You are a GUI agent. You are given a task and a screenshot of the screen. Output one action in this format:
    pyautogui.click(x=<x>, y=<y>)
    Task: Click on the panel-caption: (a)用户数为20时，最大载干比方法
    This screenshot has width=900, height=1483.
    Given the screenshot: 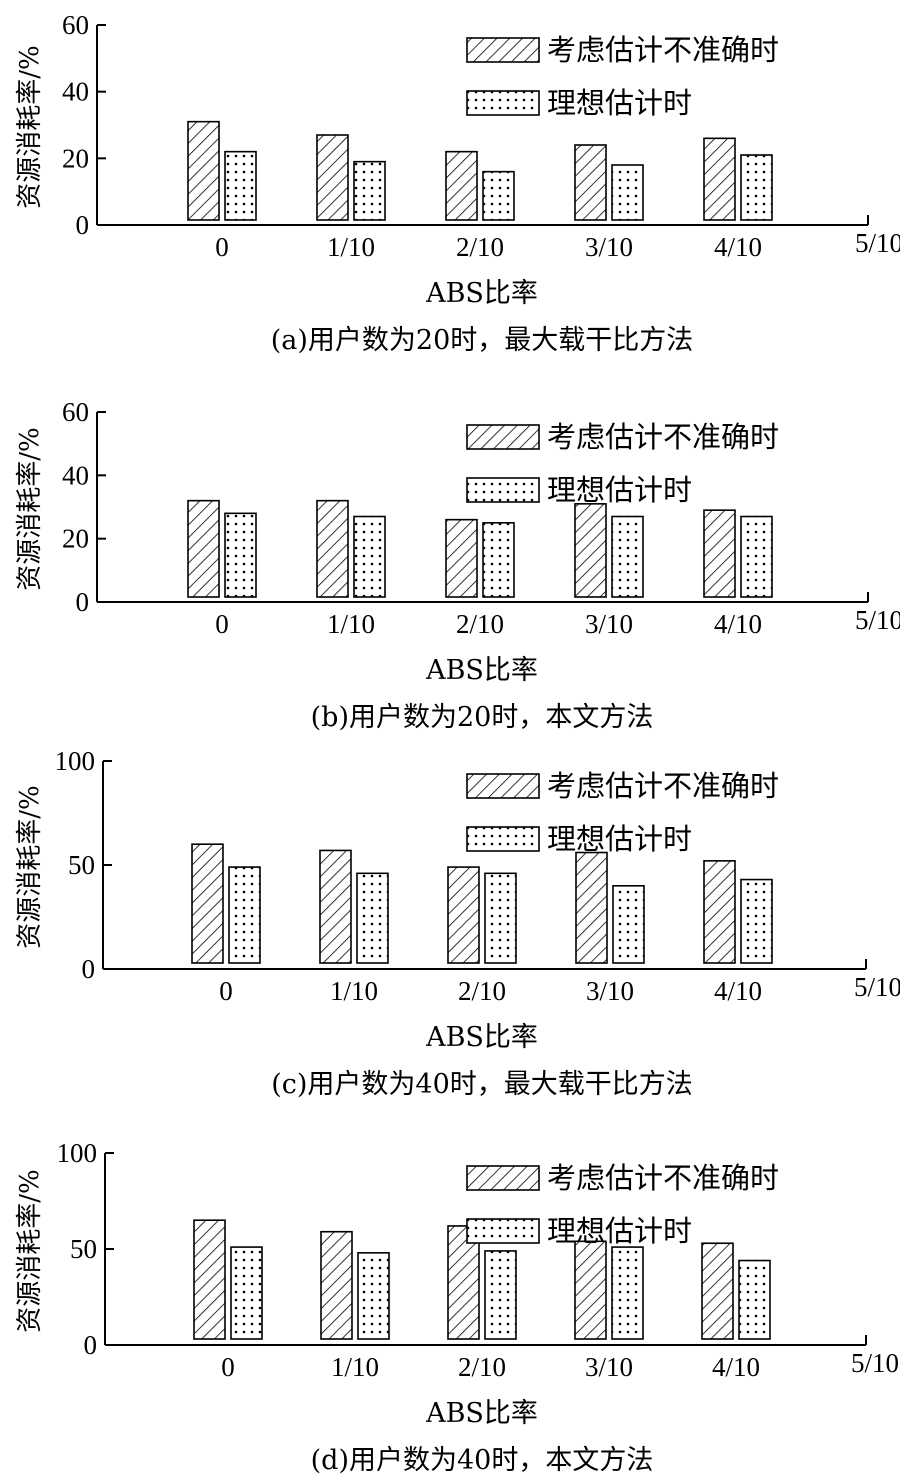 What is the action you would take?
    pyautogui.click(x=482, y=340)
    